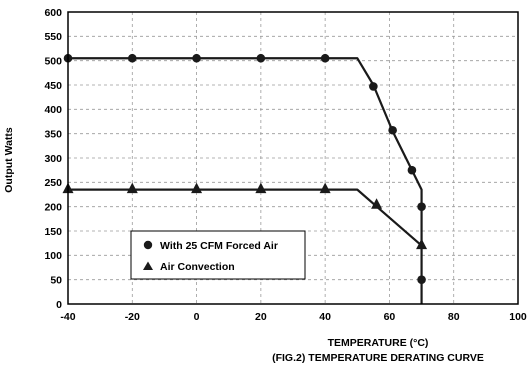  Describe the element at coordinates (9, 160) in the screenshot. I see `y-axis-label: Output Watts` at that location.